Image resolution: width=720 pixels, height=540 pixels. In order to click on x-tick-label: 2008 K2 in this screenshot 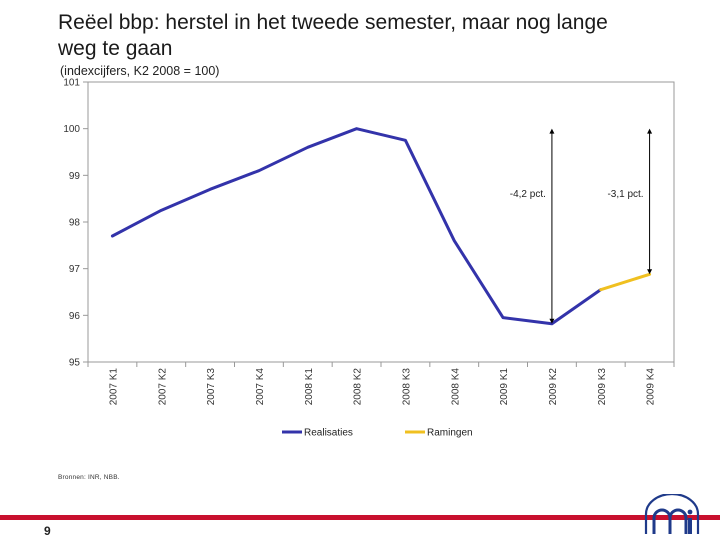, I will do `click(358, 387)`.